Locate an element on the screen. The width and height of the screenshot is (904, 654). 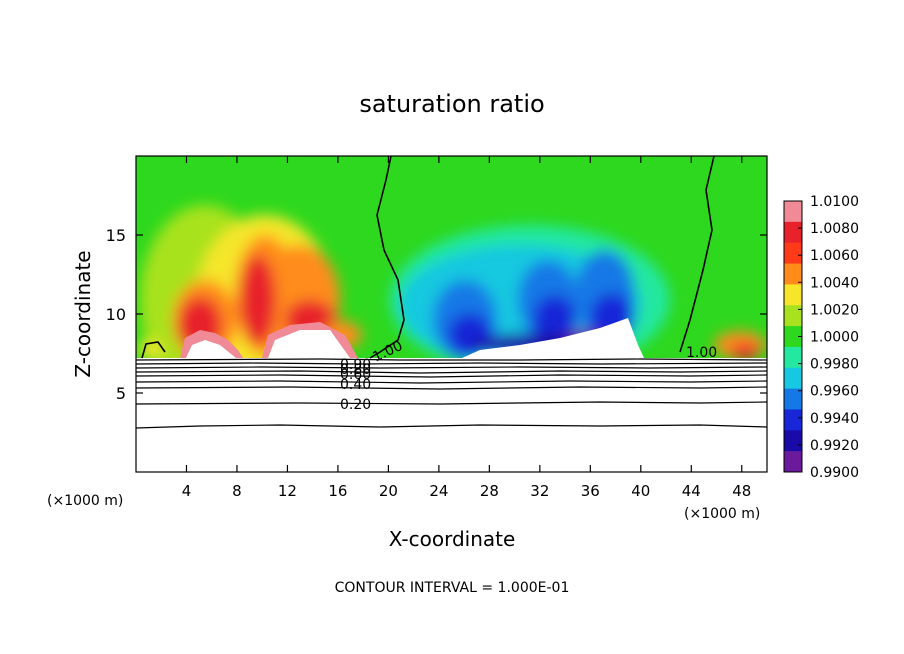
colorbar-tick-label: 0.9980 is located at coordinates (834, 365).